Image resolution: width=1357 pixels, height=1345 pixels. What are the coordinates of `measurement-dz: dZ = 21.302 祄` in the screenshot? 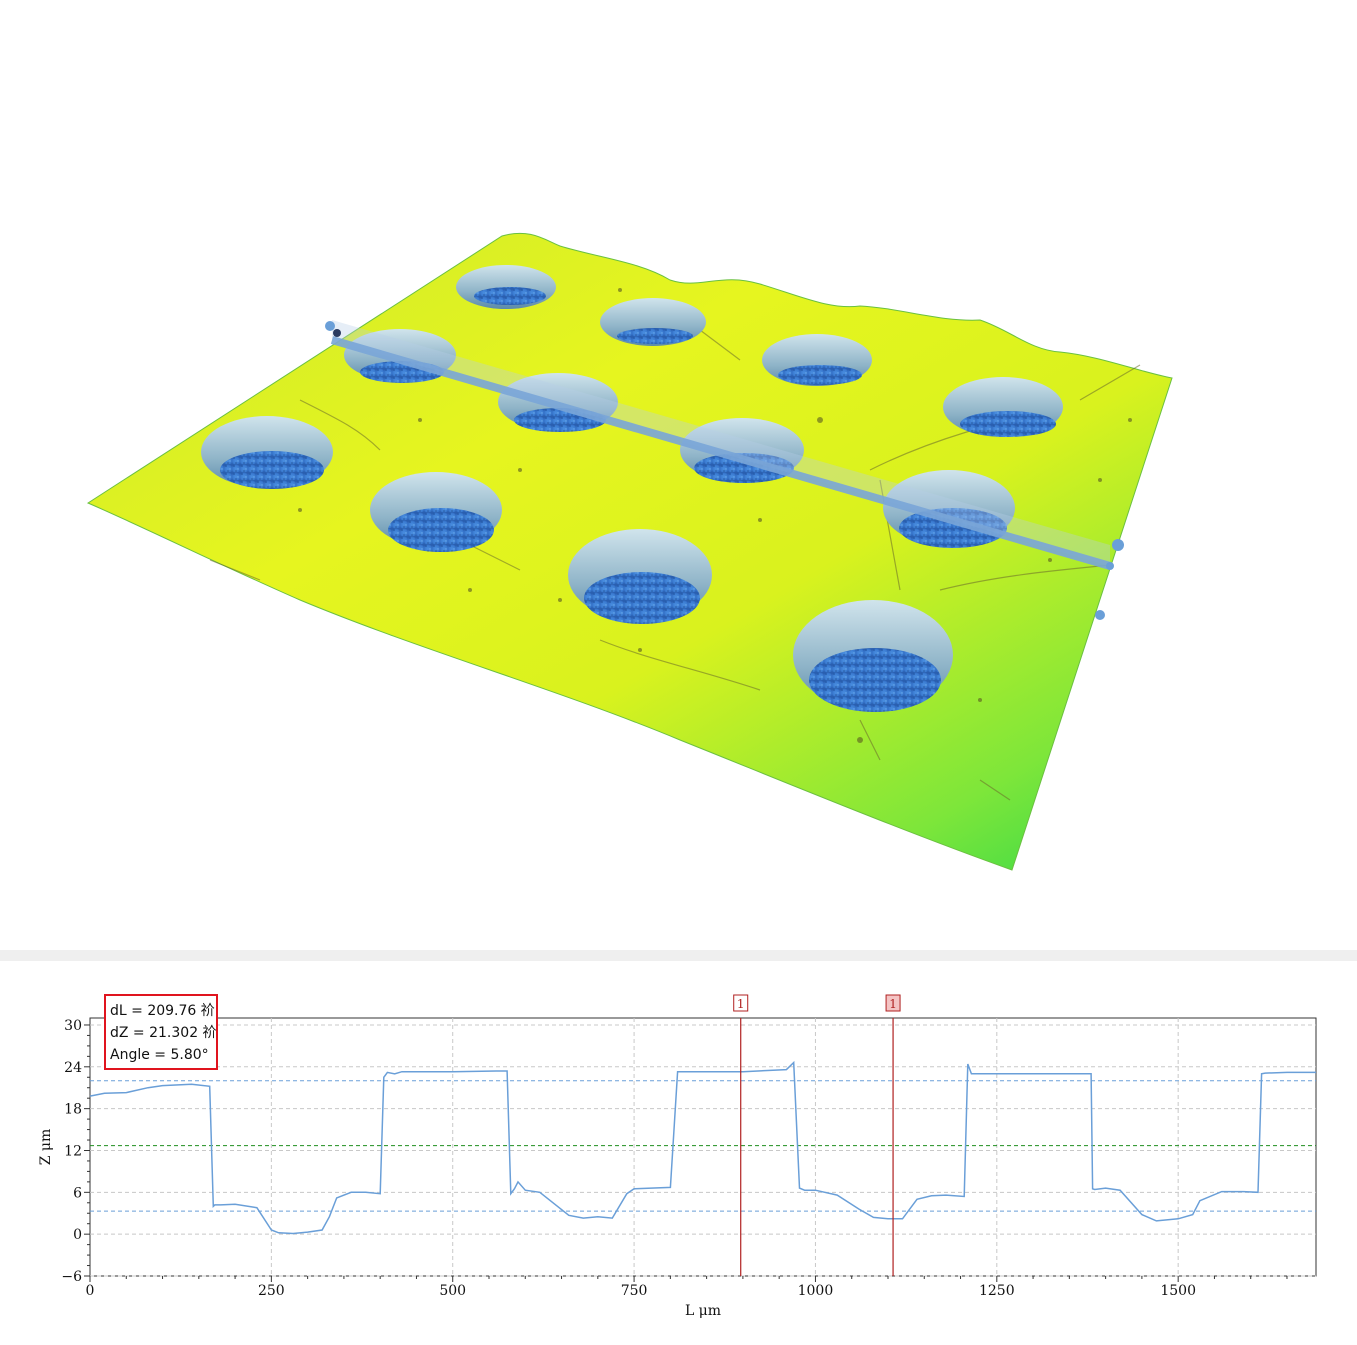 It's located at (163, 1033).